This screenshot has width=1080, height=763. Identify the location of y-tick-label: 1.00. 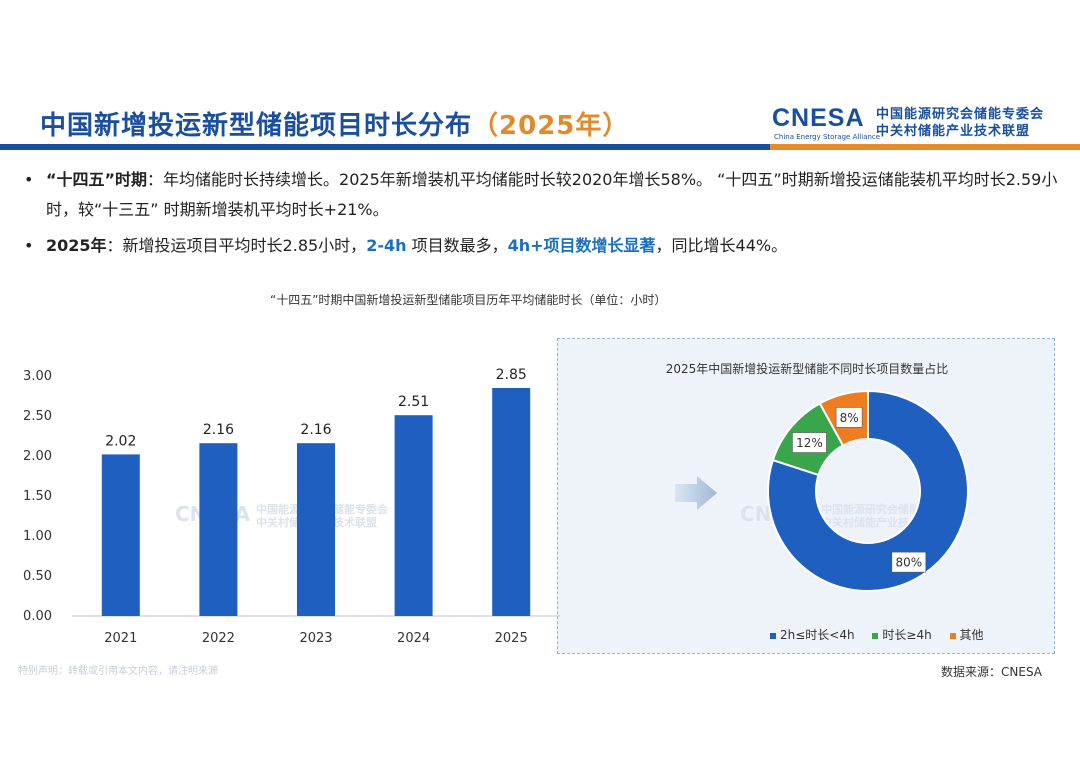
(37, 536).